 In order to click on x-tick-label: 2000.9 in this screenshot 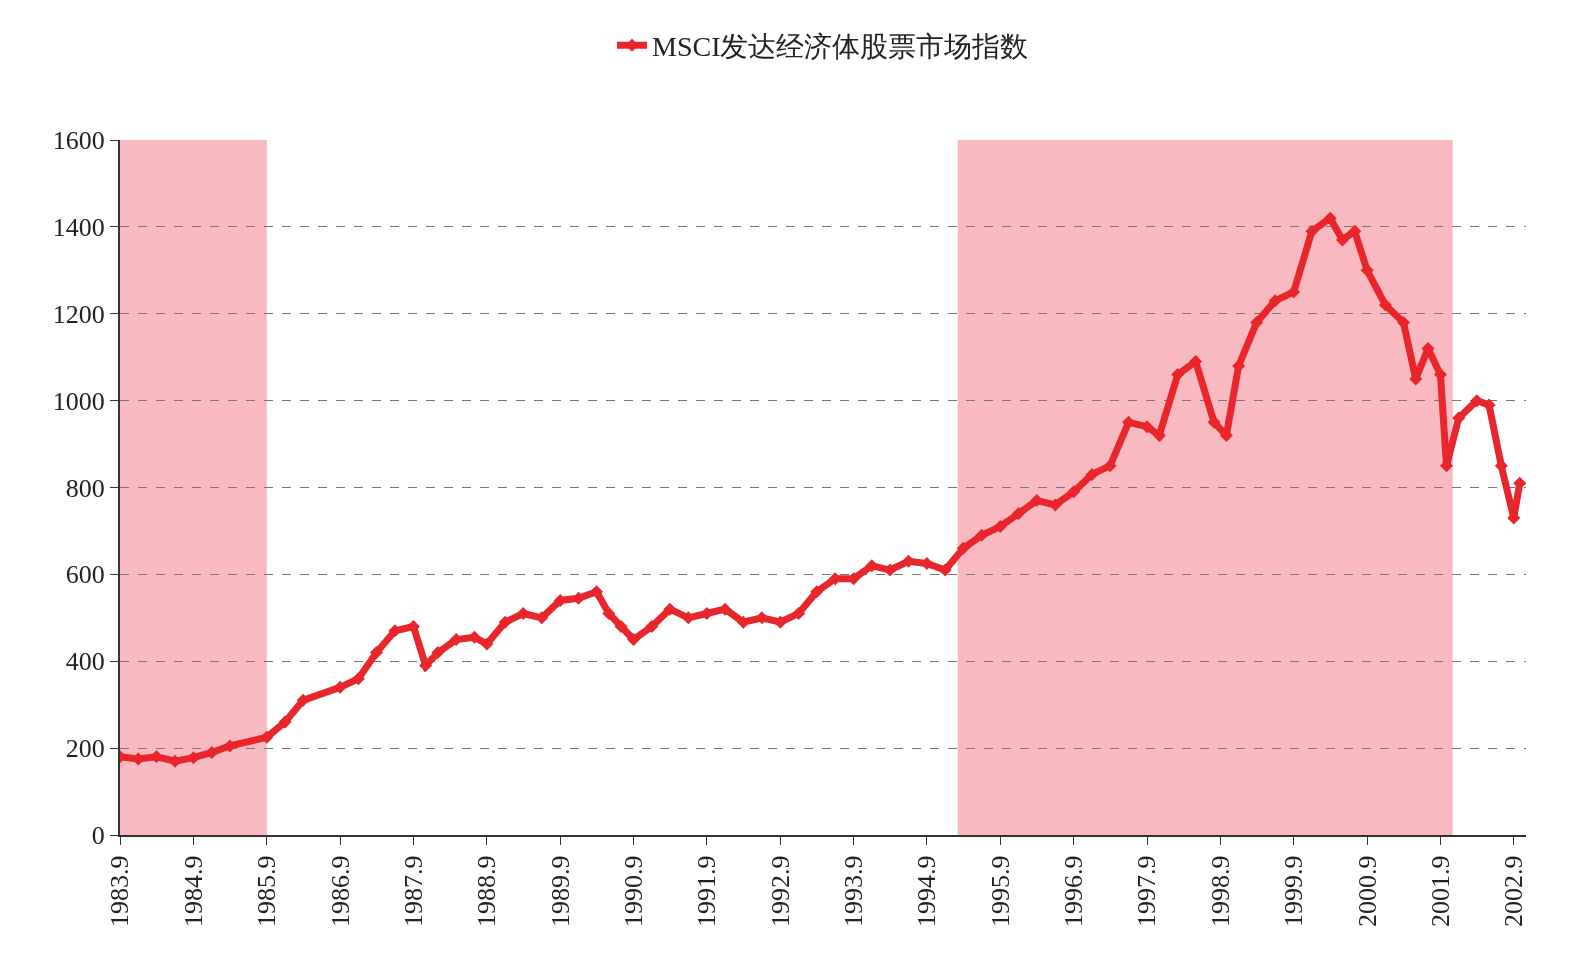, I will do `click(1367, 891)`.